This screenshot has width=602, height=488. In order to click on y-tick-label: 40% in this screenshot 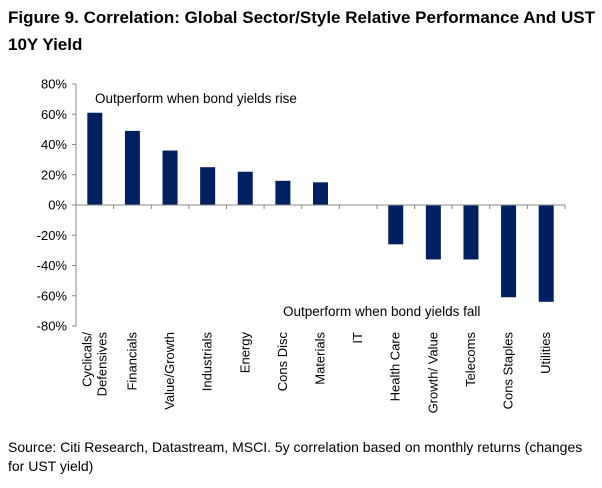, I will do `click(54, 144)`.